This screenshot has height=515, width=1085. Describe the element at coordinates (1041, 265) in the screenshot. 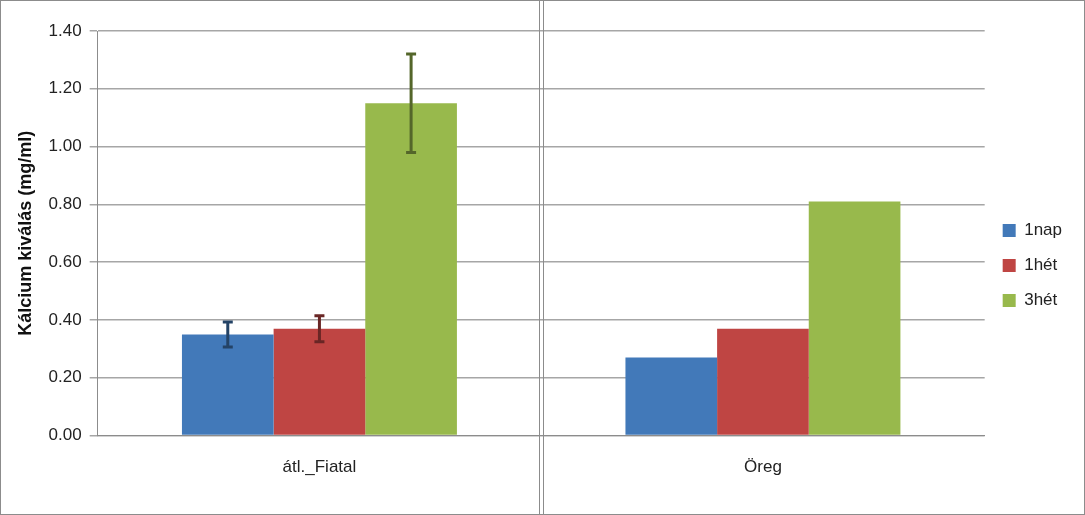

I see `legend-label: 1hét` at that location.